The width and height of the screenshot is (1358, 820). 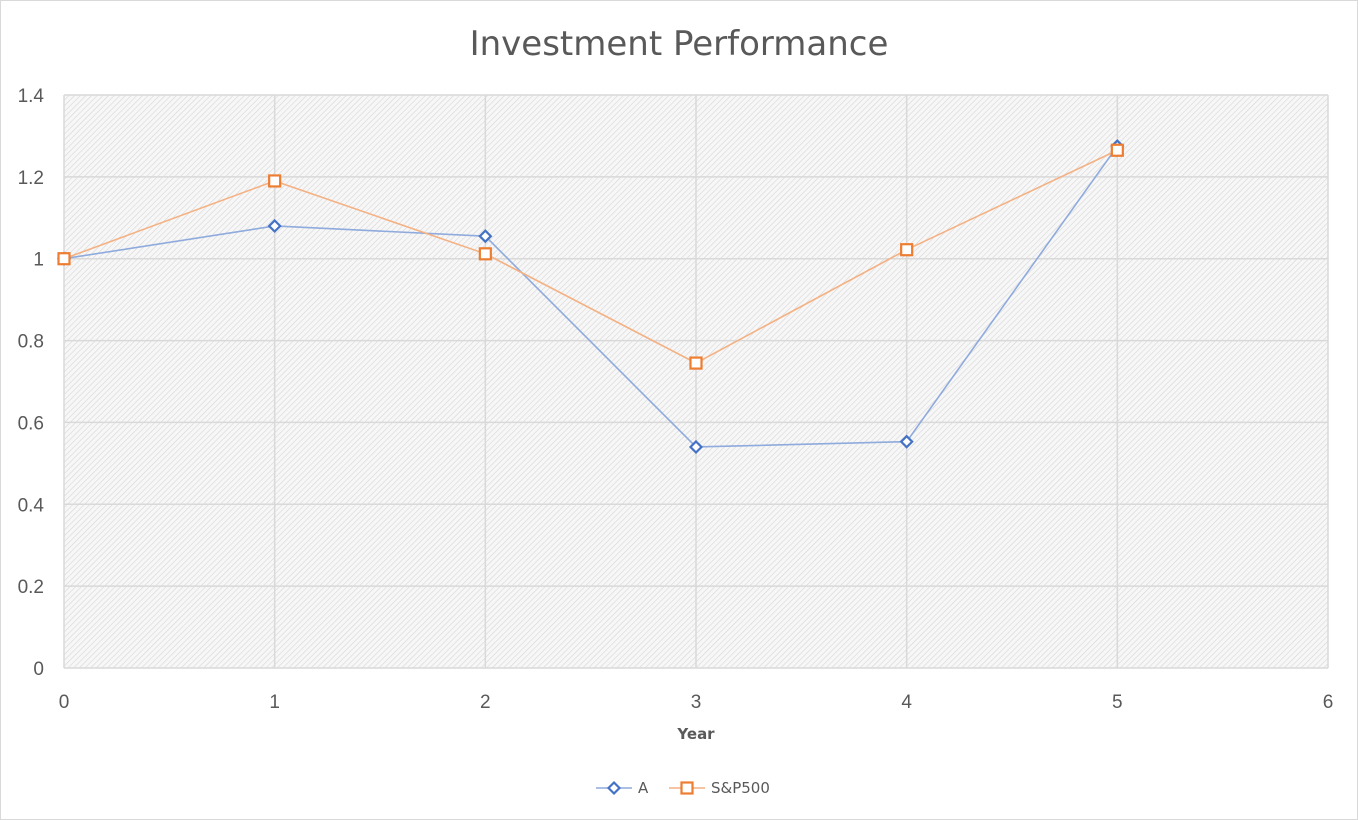 I want to click on x-tick-label: 6, so click(x=1328, y=702).